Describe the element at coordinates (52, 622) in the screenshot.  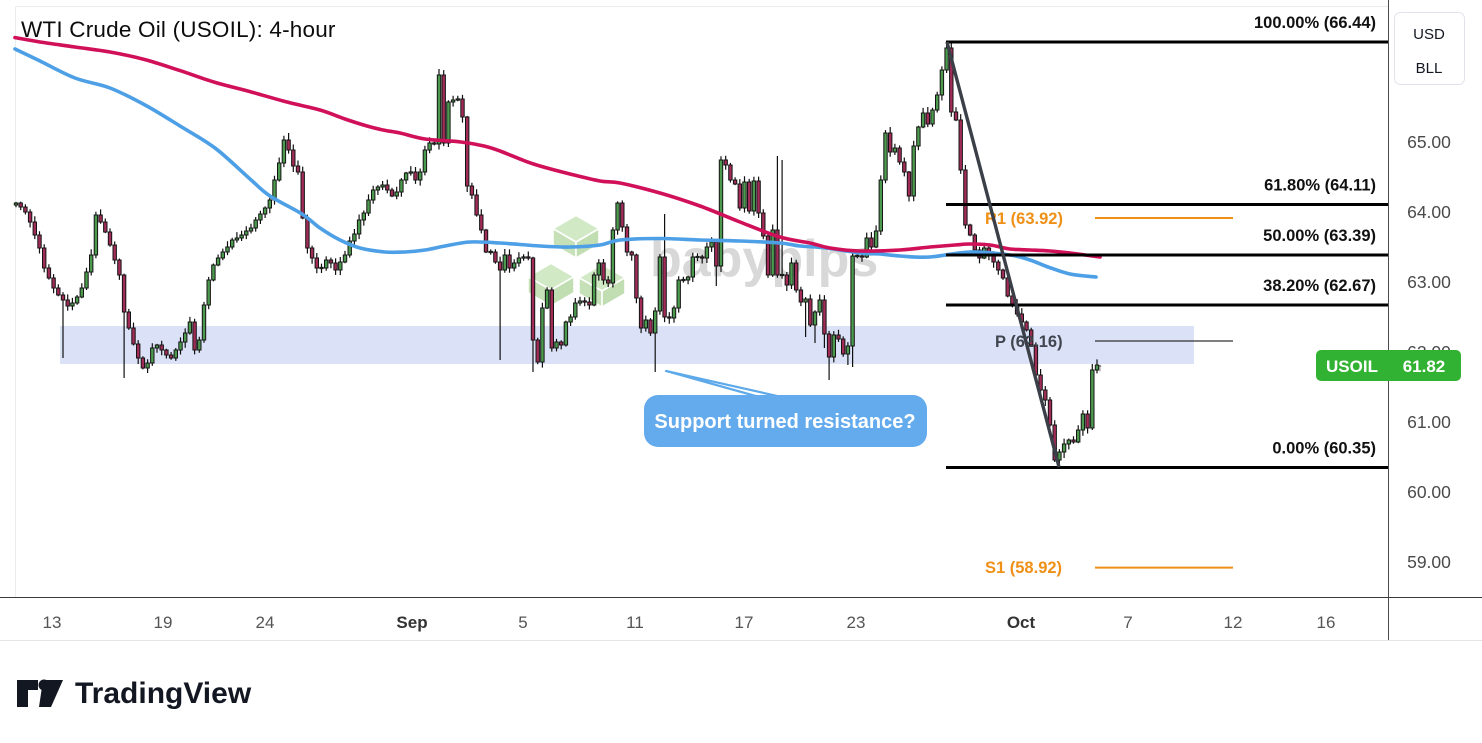
I see `svg-text: 13` at that location.